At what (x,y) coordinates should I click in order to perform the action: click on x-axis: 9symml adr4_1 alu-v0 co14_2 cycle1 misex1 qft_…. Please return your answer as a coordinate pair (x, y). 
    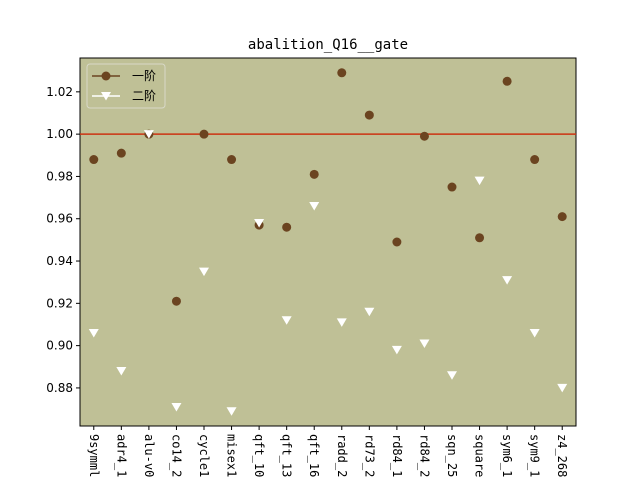
    Looking at the image, I should click on (328, 451).